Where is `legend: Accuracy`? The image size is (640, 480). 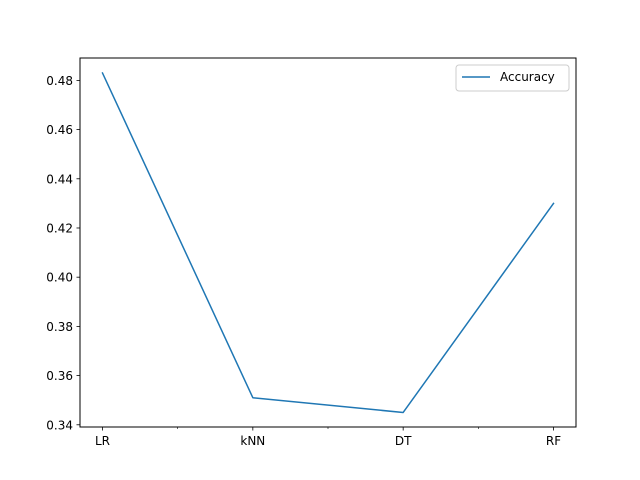
legend: Accuracy is located at coordinates (512, 78).